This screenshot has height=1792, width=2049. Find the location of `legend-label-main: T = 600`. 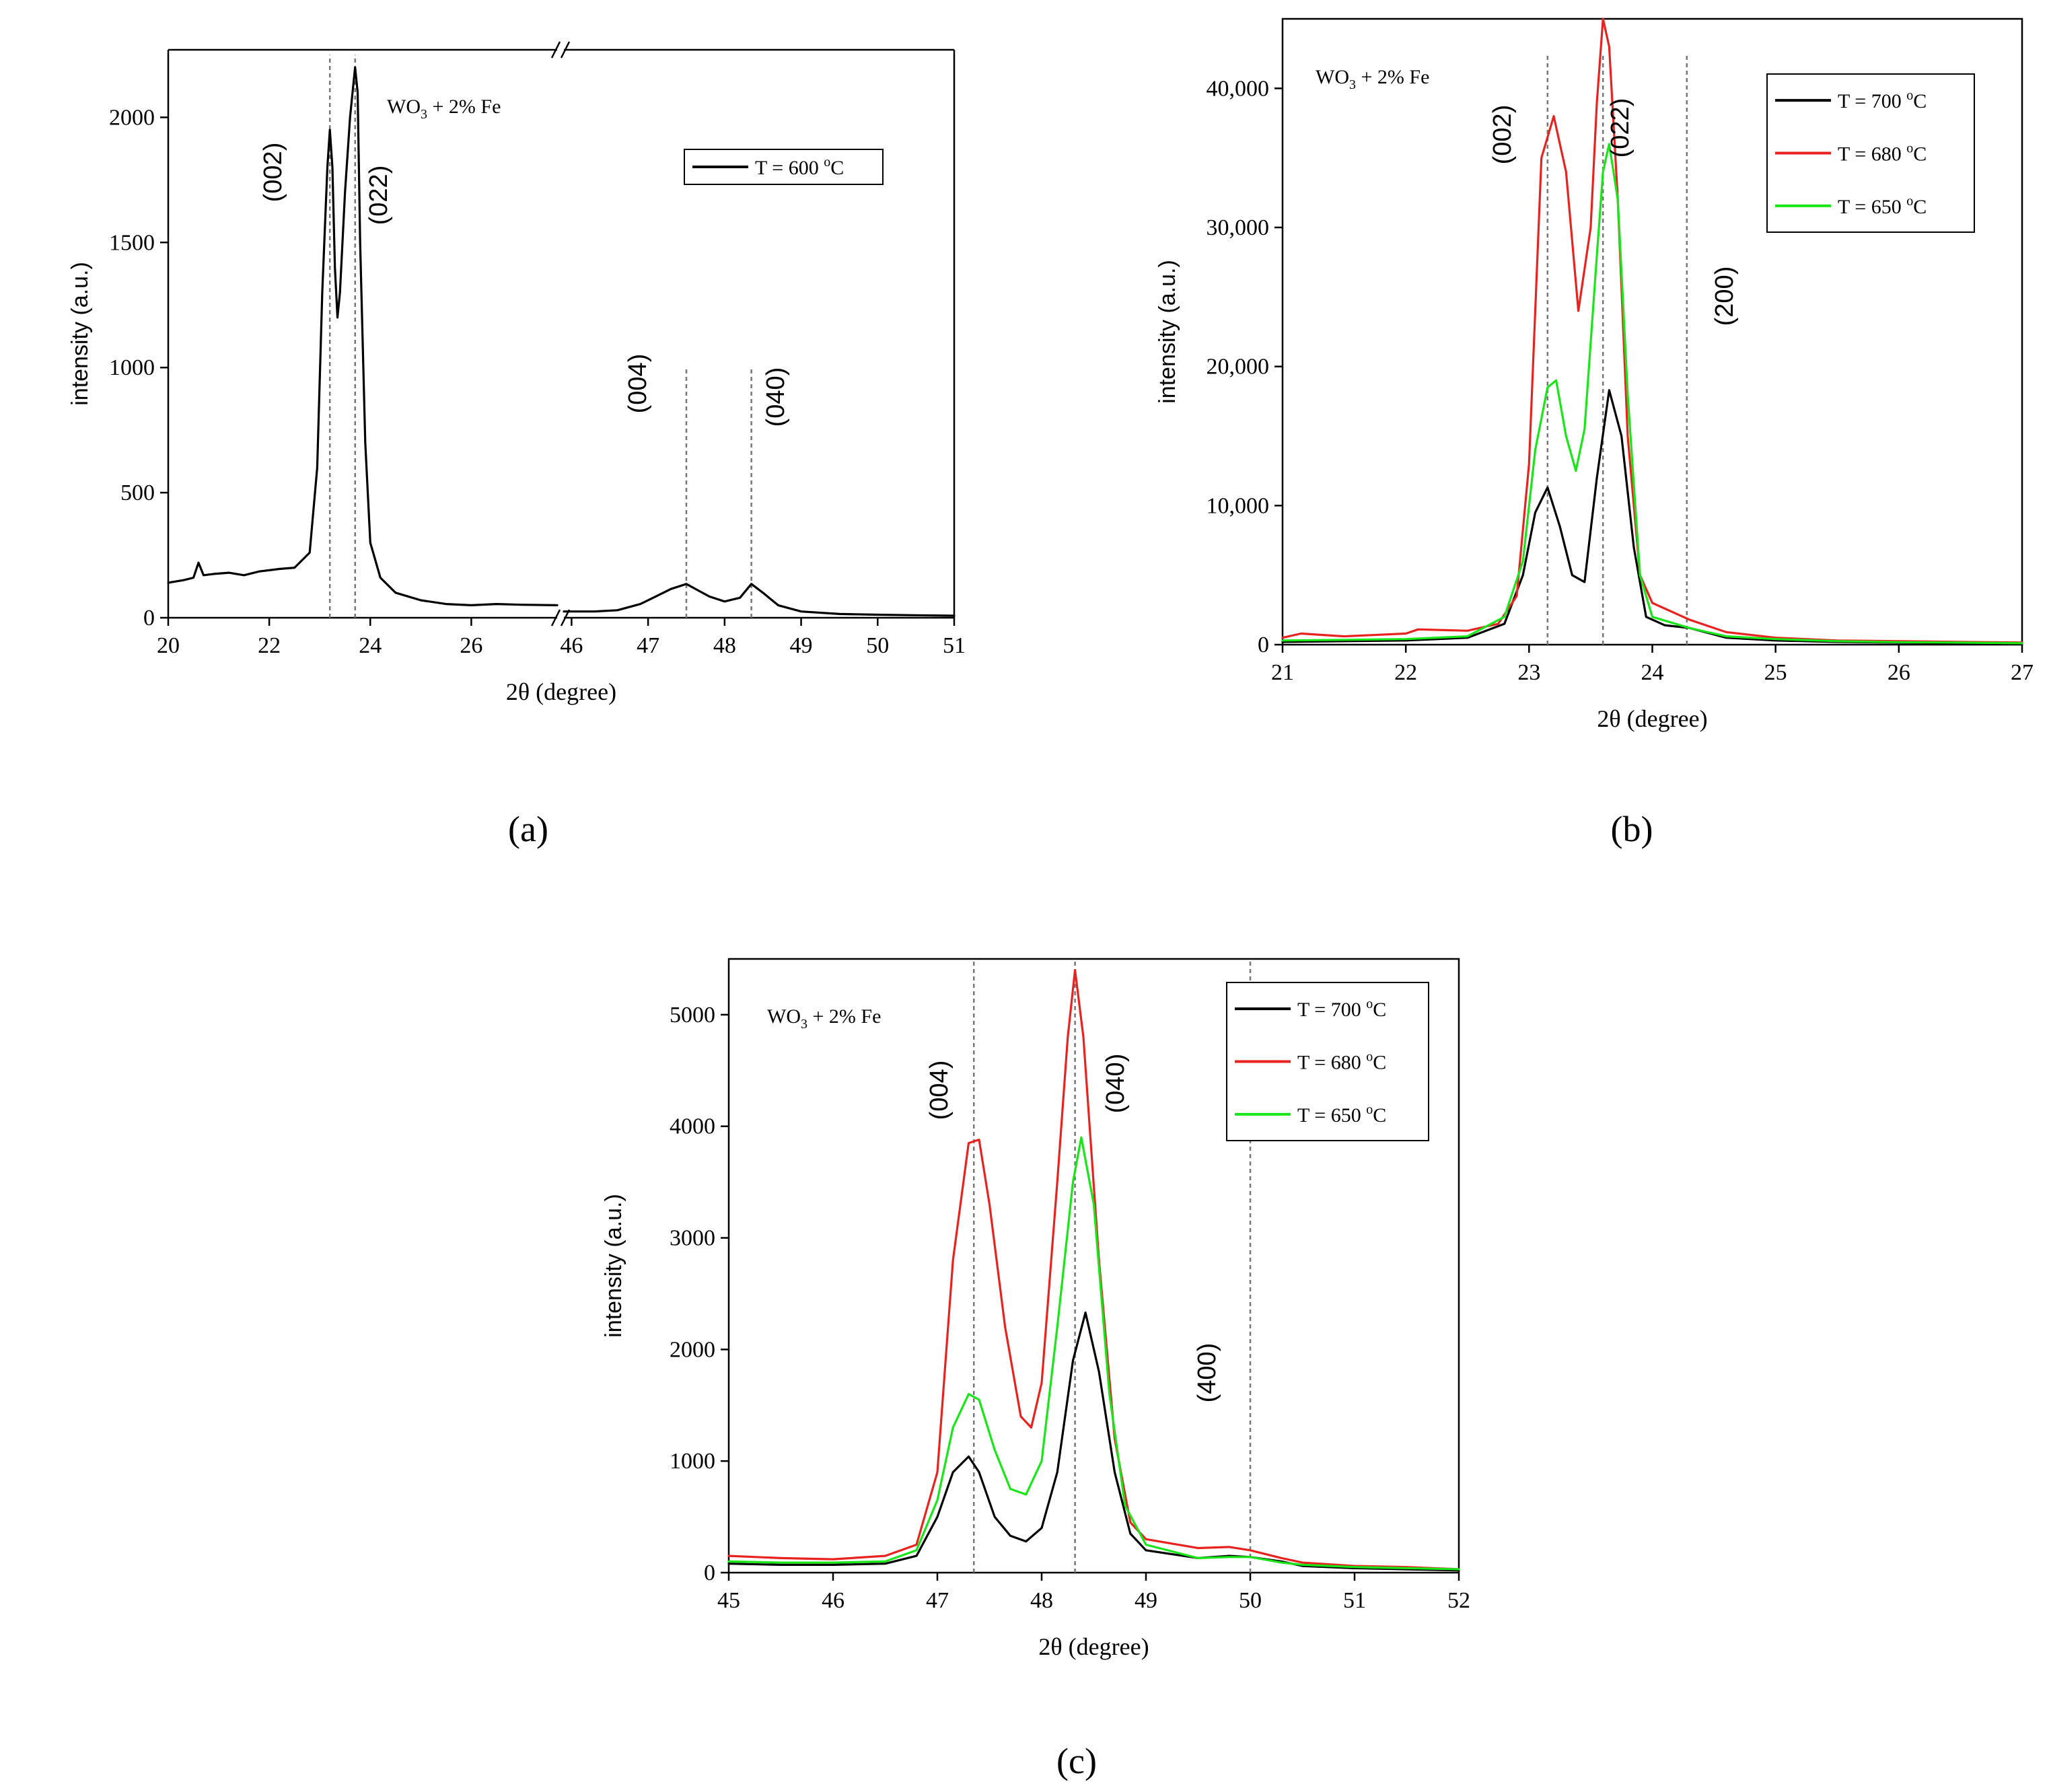

legend-label-main: T = 600 is located at coordinates (789, 168).